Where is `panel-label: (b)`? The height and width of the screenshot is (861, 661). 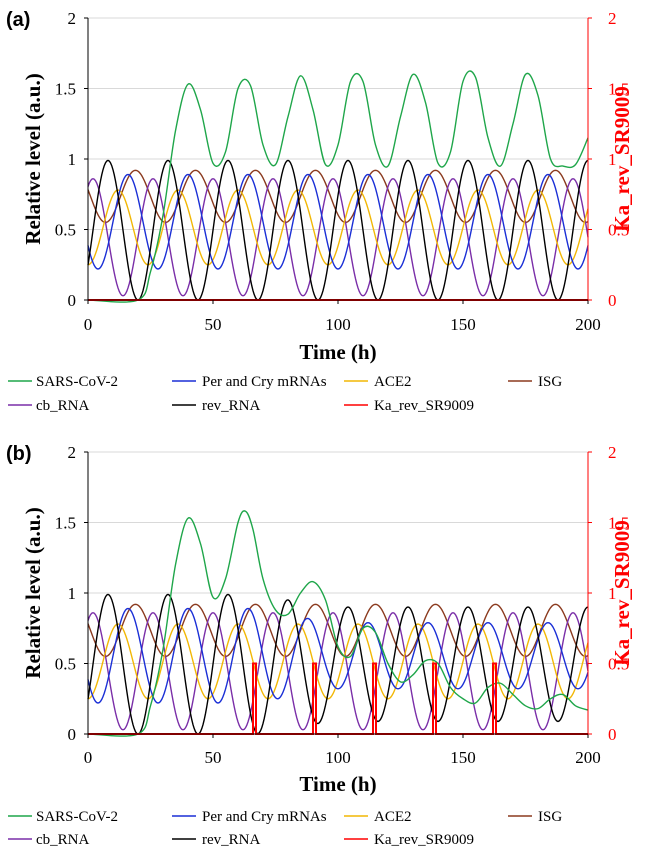 panel-label: (b) is located at coordinates (19, 454).